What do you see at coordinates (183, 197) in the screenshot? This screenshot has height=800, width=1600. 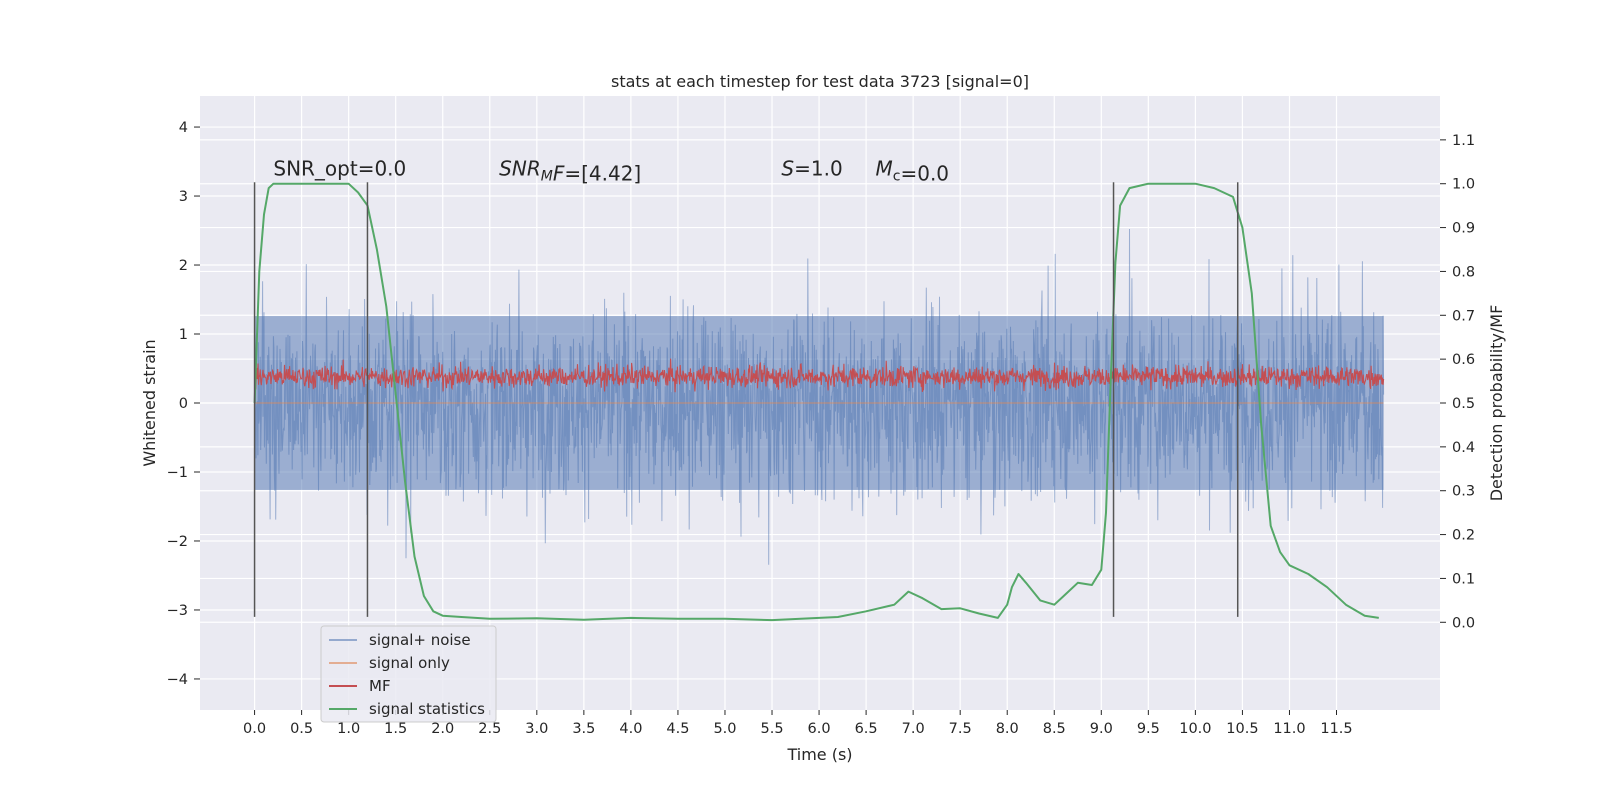 I see `y-left-tick-label: 3` at bounding box center [183, 197].